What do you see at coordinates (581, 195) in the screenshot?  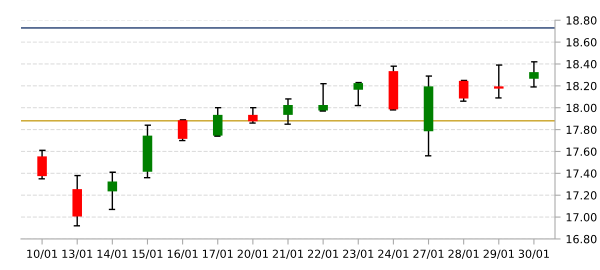 I see `y-tick-label: 17.20` at bounding box center [581, 195].